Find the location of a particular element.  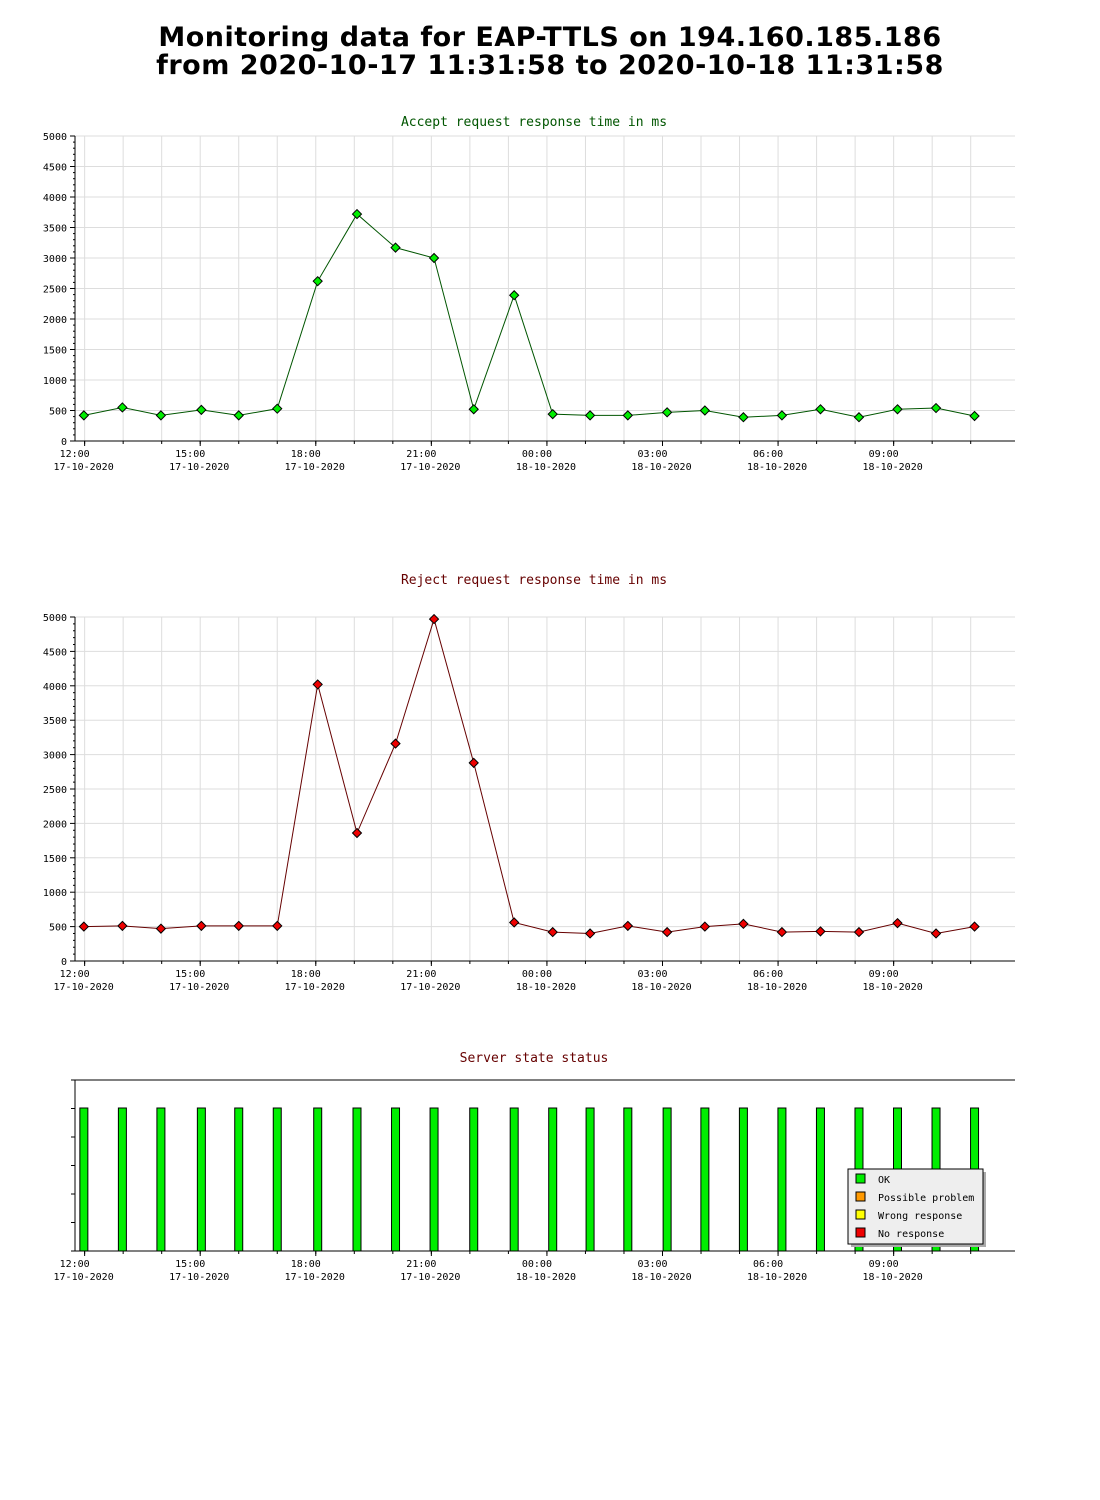

y-tick-label: 5000 is located at coordinates (55, 618).